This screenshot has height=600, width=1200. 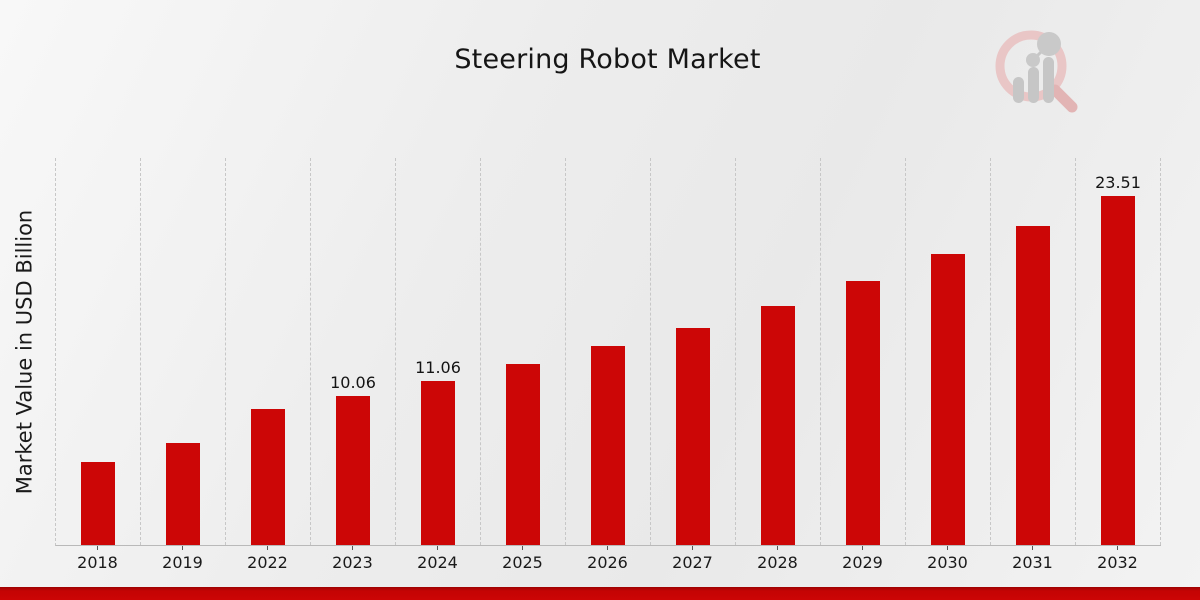 I want to click on chart-column-2018, so click(x=98, y=351).